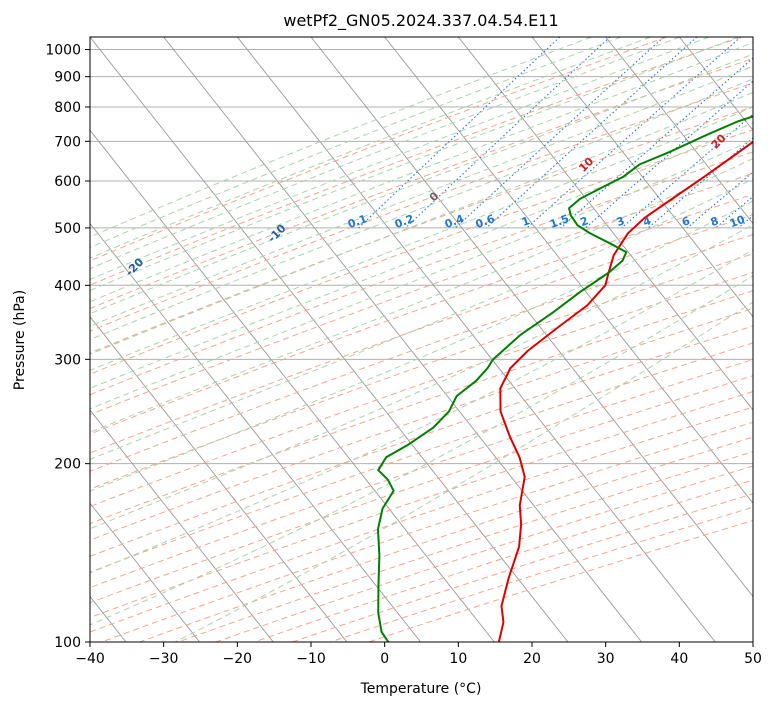  I want to click on mixing-ratio-label: 3, so click(621, 221).